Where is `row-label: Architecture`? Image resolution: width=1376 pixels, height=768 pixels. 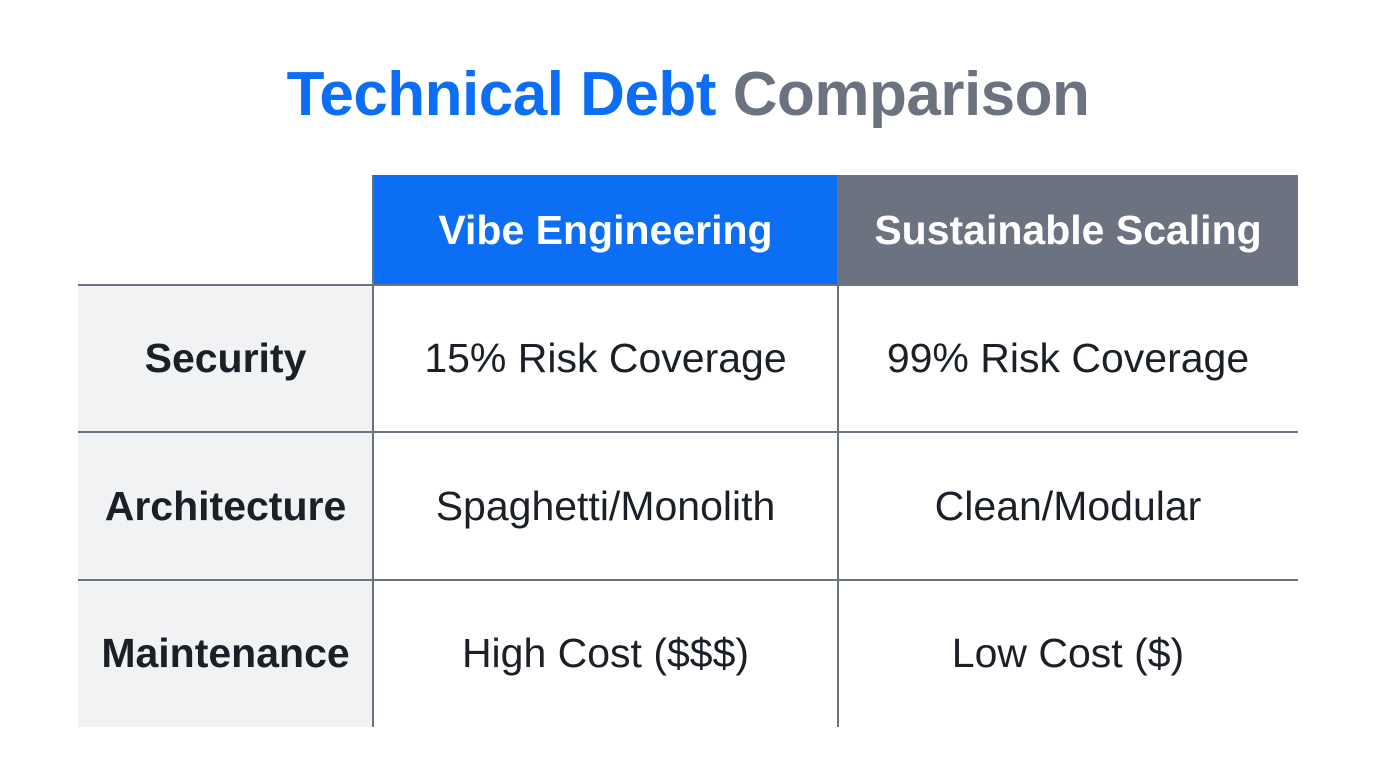
row-label: Architecture is located at coordinates (225, 505).